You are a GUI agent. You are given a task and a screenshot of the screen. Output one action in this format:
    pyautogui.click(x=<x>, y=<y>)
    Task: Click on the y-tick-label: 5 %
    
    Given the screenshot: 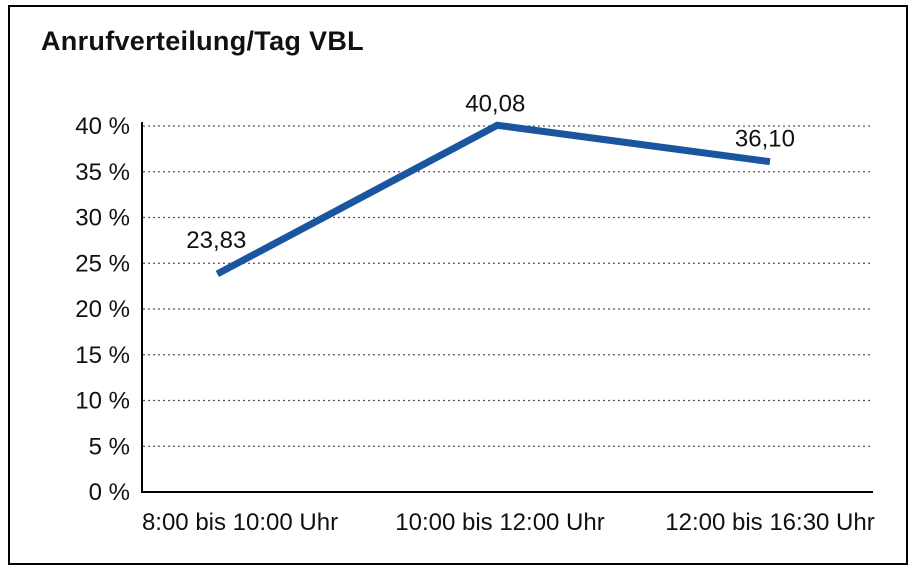 What is the action you would take?
    pyautogui.click(x=109, y=446)
    